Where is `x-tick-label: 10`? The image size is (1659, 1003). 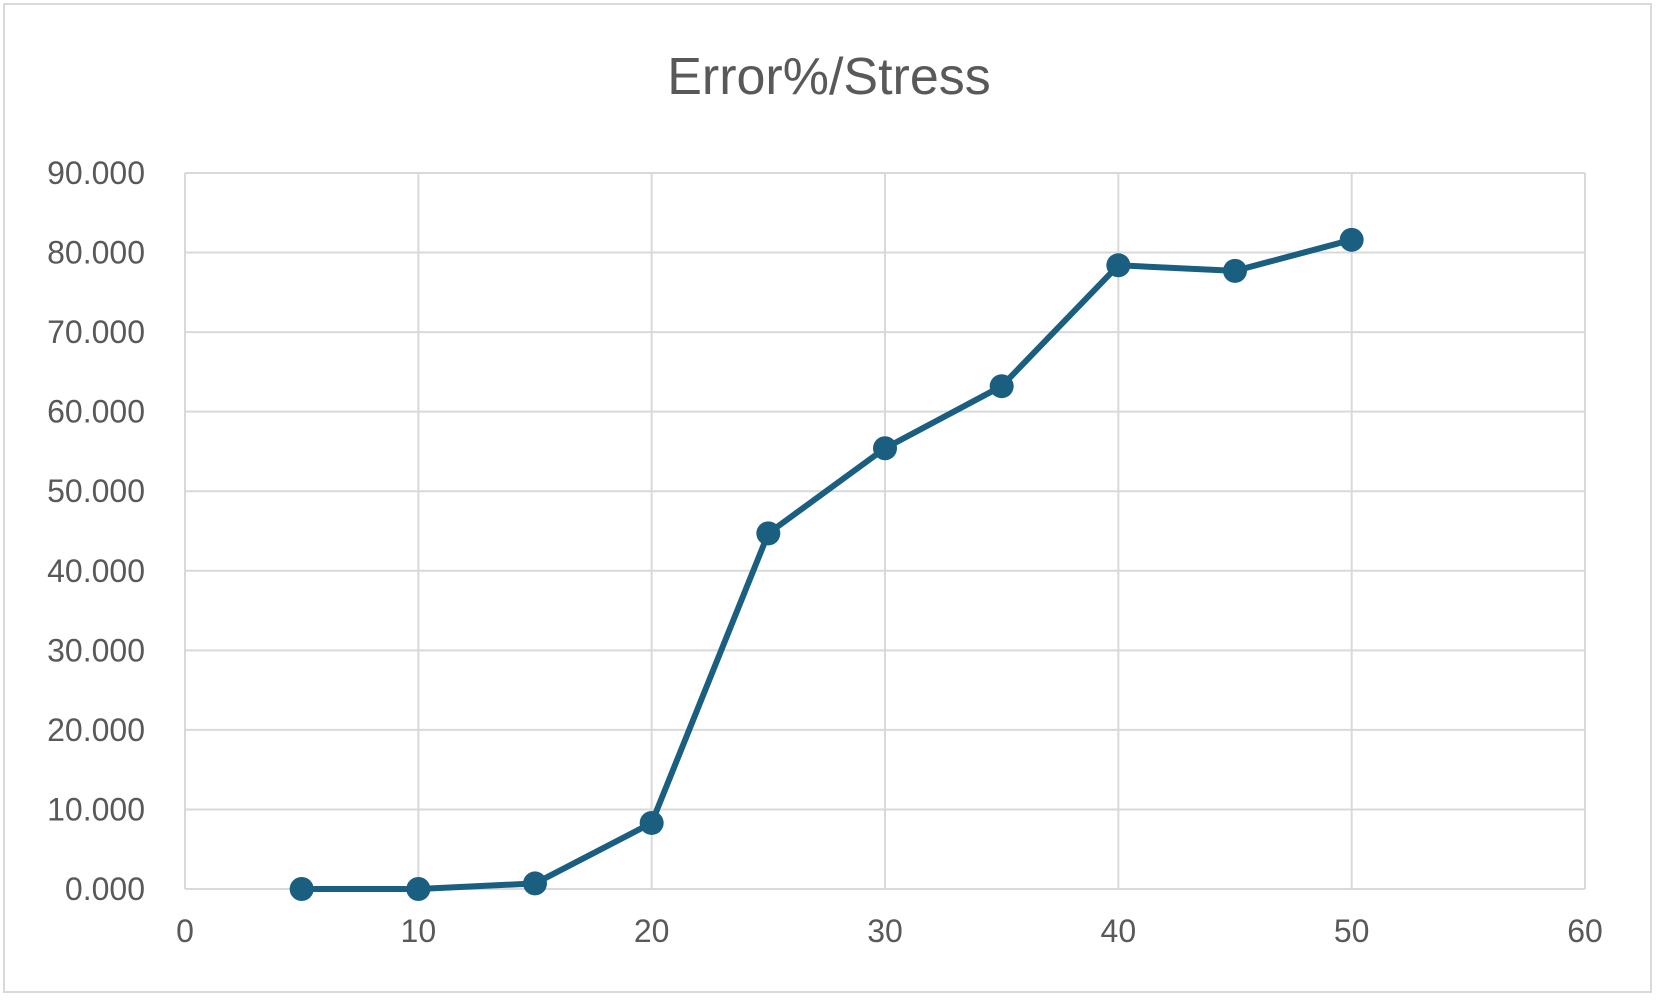
x-tick-label: 10 is located at coordinates (419, 931).